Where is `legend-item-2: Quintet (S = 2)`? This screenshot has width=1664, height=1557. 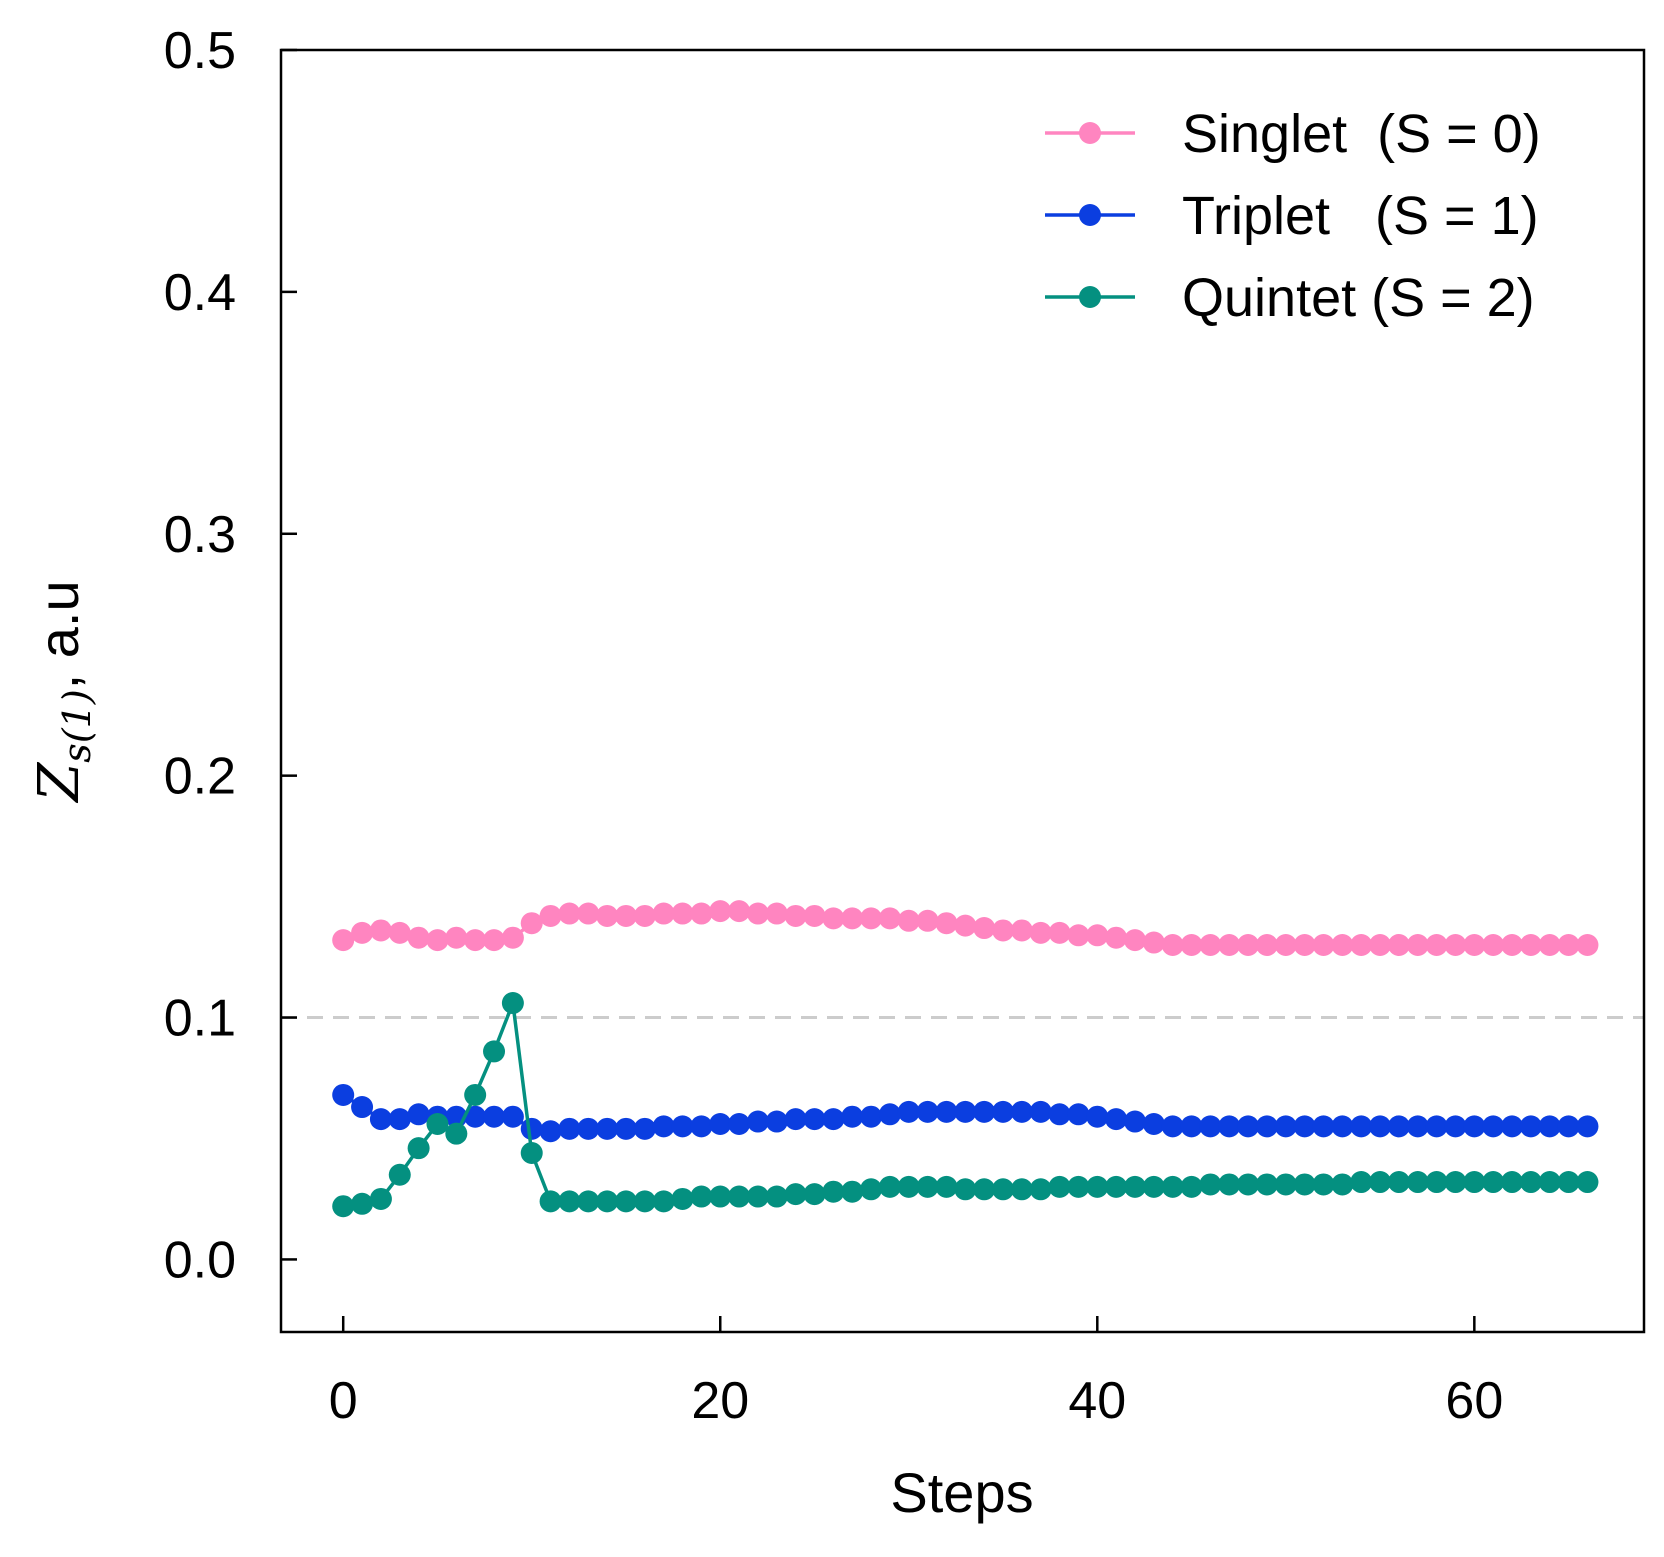 legend-item-2: Quintet (S = 2) is located at coordinates (1290, 298).